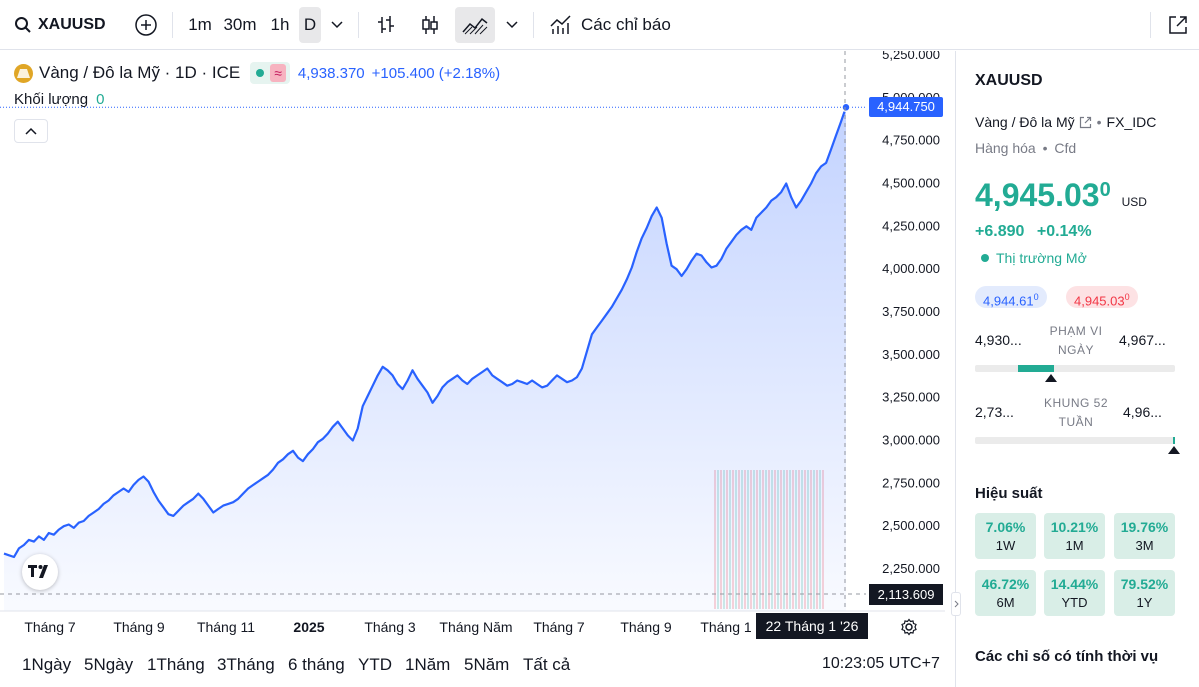 This screenshot has width=1199, height=687. What do you see at coordinates (487, 664) in the screenshot?
I see `range-5y-button: 5Năm` at bounding box center [487, 664].